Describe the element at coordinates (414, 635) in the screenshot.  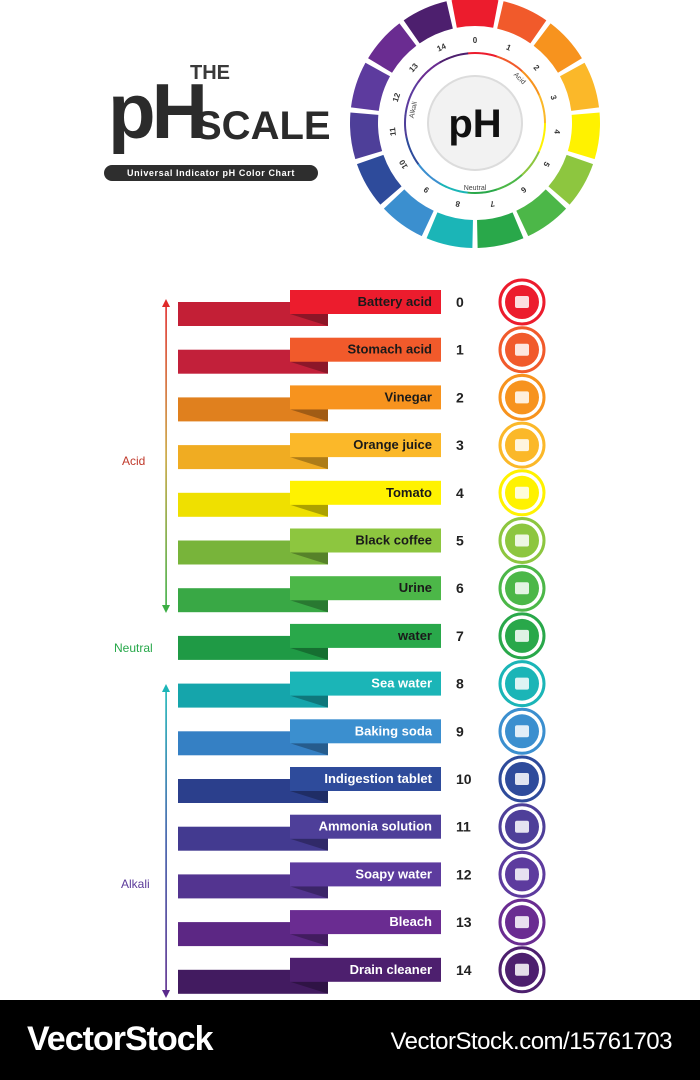
I see `scale-row-name: water` at that location.